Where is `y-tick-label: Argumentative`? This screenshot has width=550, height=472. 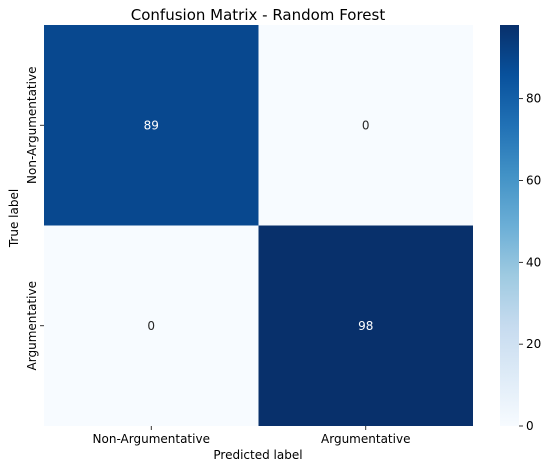
y-tick-label: Argumentative is located at coordinates (32, 325).